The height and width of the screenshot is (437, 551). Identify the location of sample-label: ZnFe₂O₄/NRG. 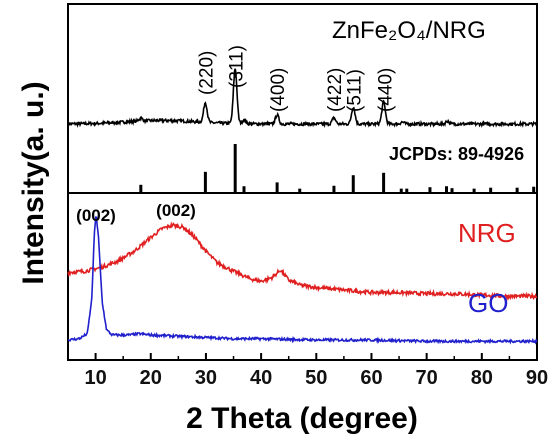
(409, 30).